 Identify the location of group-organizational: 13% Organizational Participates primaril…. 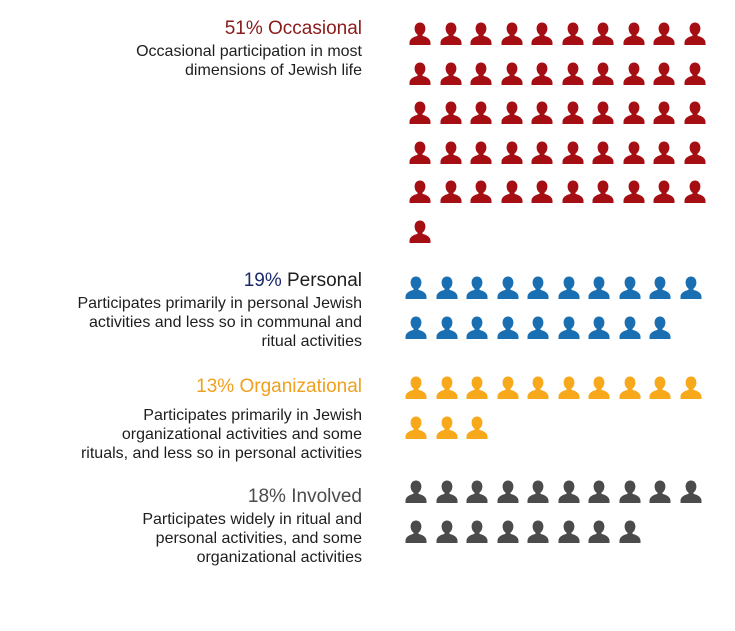
(221, 419).